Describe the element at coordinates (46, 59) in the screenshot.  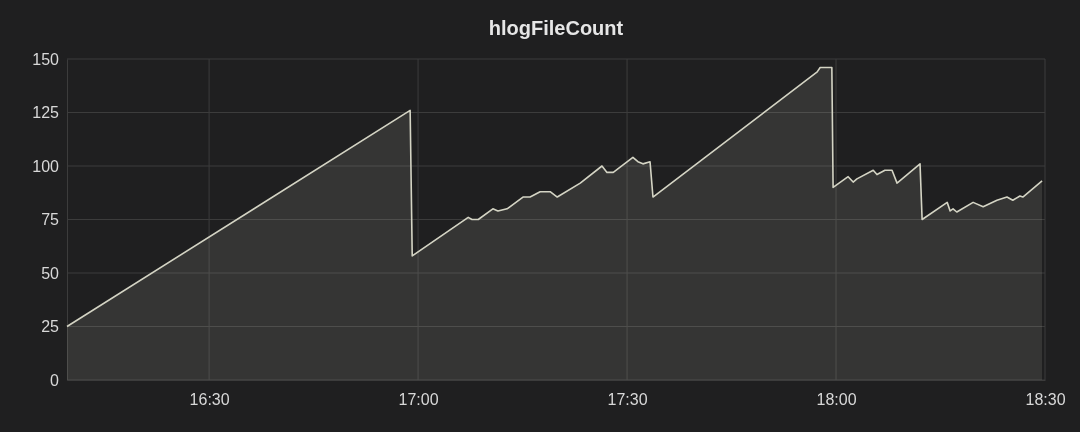
I see `y-tick-label: 150` at that location.